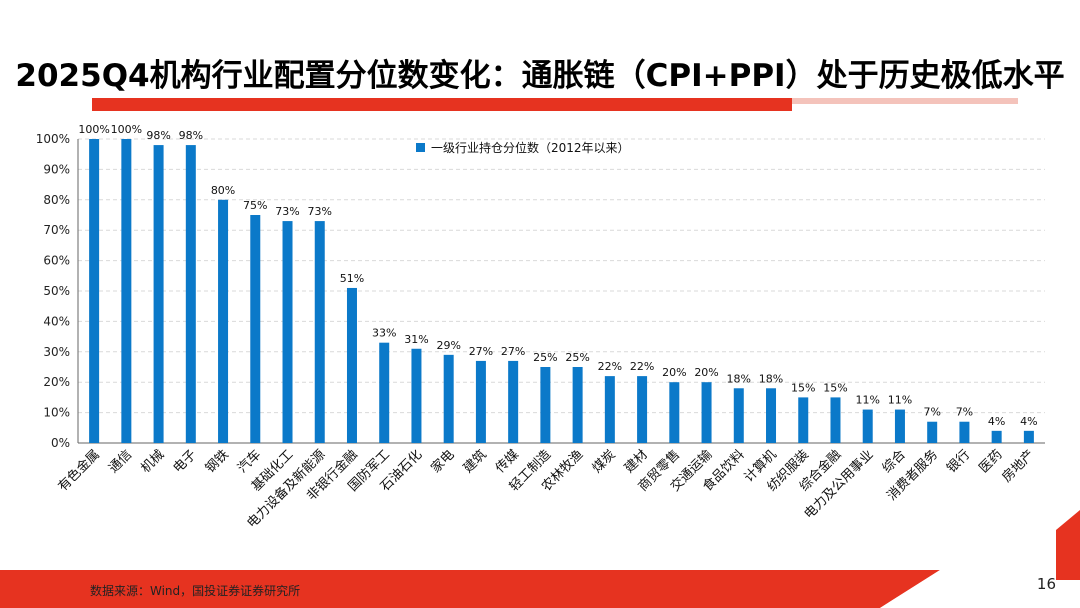 The height and width of the screenshot is (608, 1080). Describe the element at coordinates (604, 461) in the screenshot. I see `x-tick-label: 煤炭` at that location.